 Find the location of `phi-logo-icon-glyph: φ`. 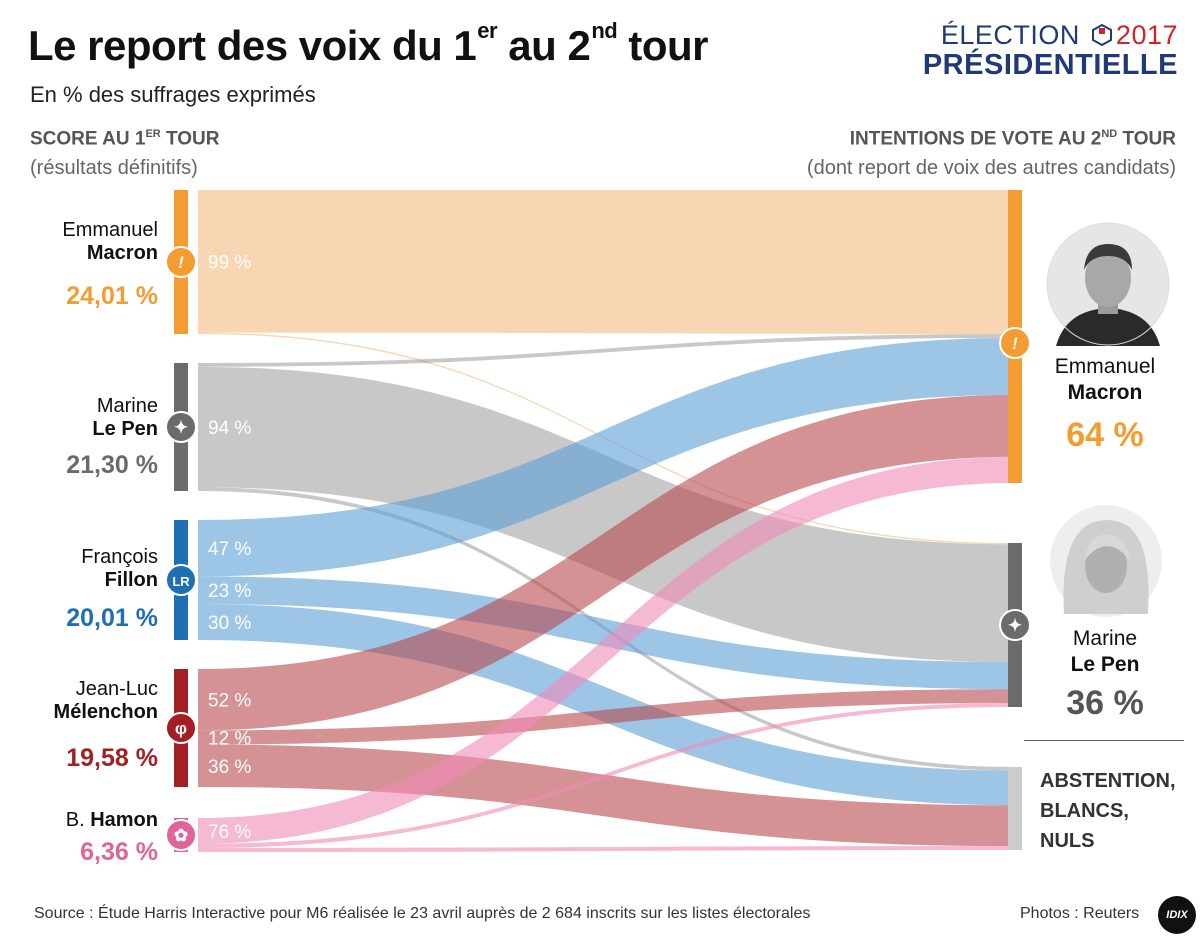

phi-logo-icon-glyph: φ is located at coordinates (181, 728).